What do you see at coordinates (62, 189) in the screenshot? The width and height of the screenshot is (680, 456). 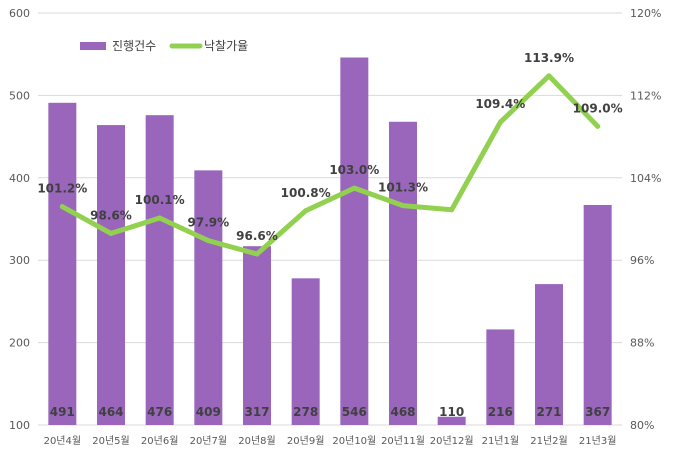 I see `line-value-label: 101.2%` at bounding box center [62, 189].